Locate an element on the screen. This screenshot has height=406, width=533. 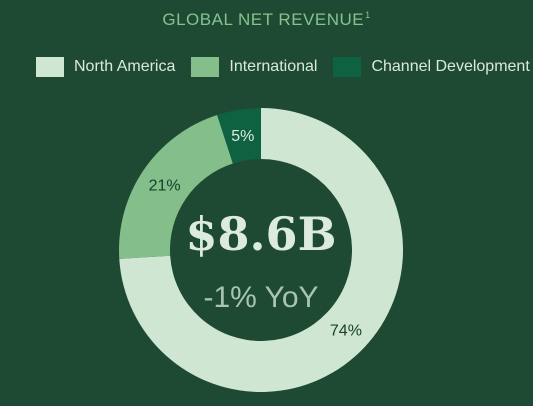
slice-label-north-america: 74% is located at coordinates (346, 331).